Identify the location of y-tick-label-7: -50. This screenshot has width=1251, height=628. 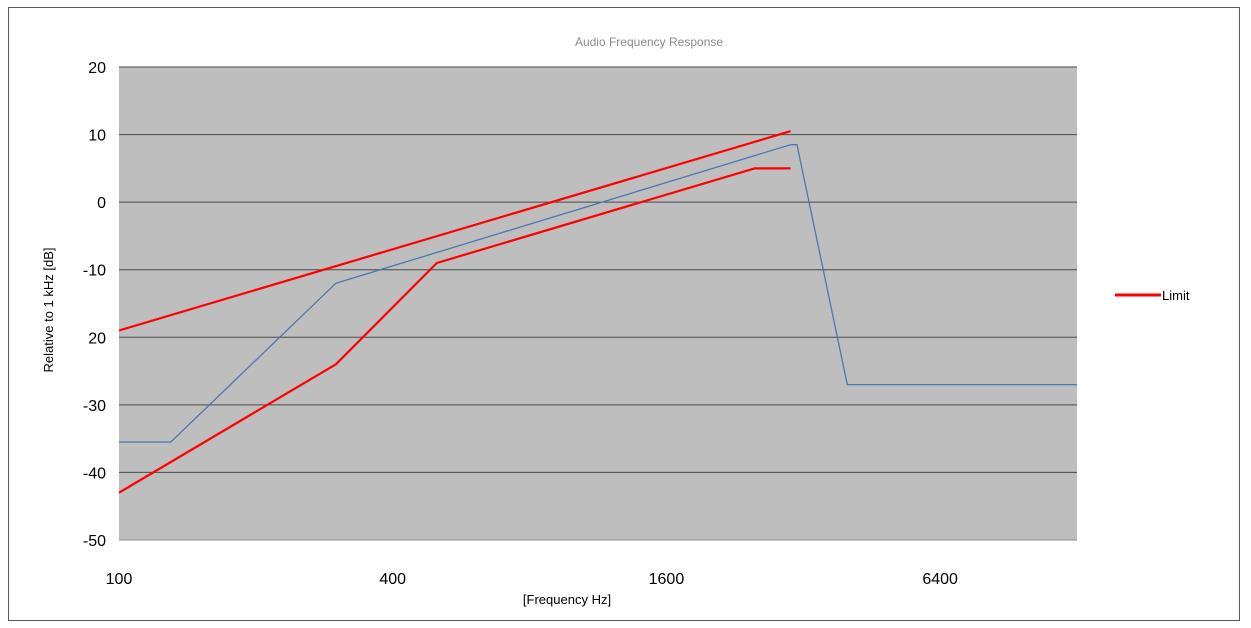
(94, 541).